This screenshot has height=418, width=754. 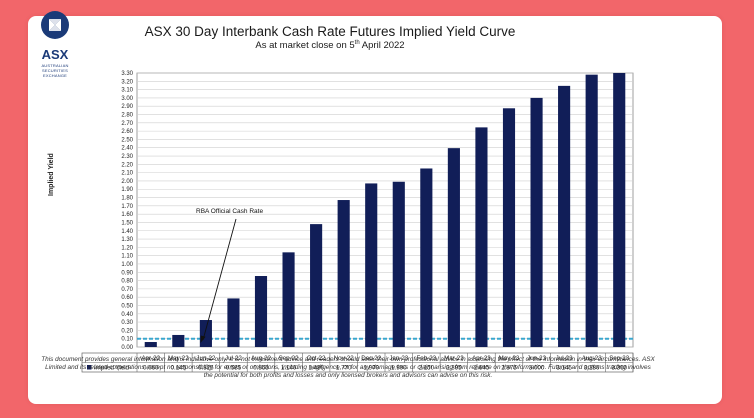 I want to click on x-tick-label: Jul-23, so click(x=564, y=358).